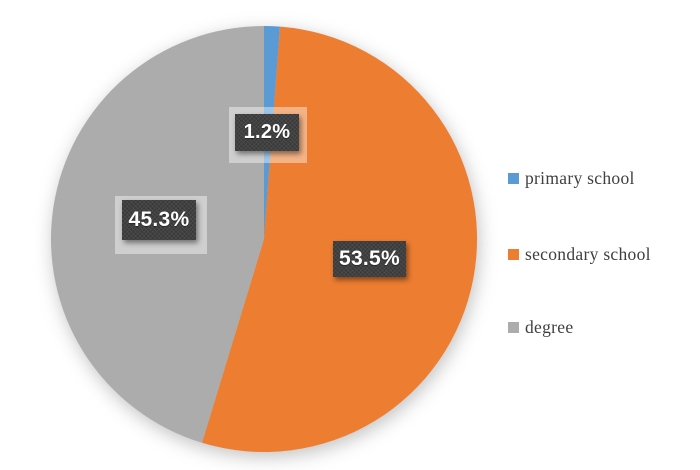 The height and width of the screenshot is (470, 700). I want to click on data-label-box: 53.5%, so click(369, 259).